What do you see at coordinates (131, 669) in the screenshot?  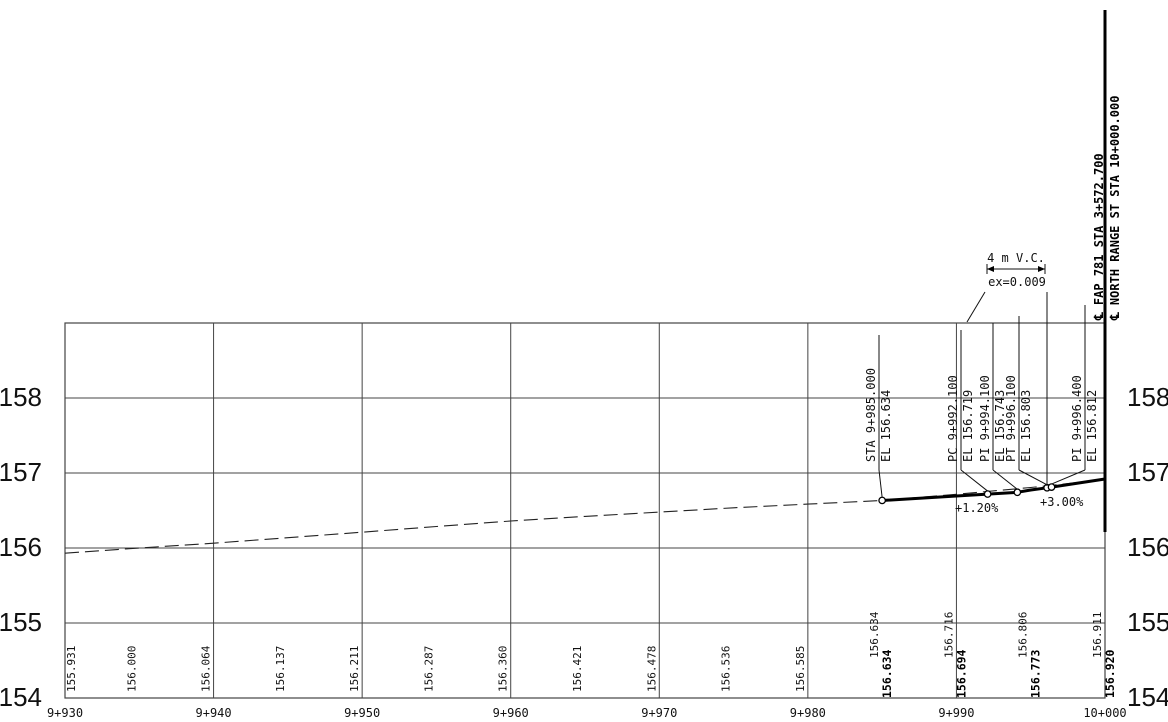 I see `existing-elevation-label: 156.000` at bounding box center [131, 669].